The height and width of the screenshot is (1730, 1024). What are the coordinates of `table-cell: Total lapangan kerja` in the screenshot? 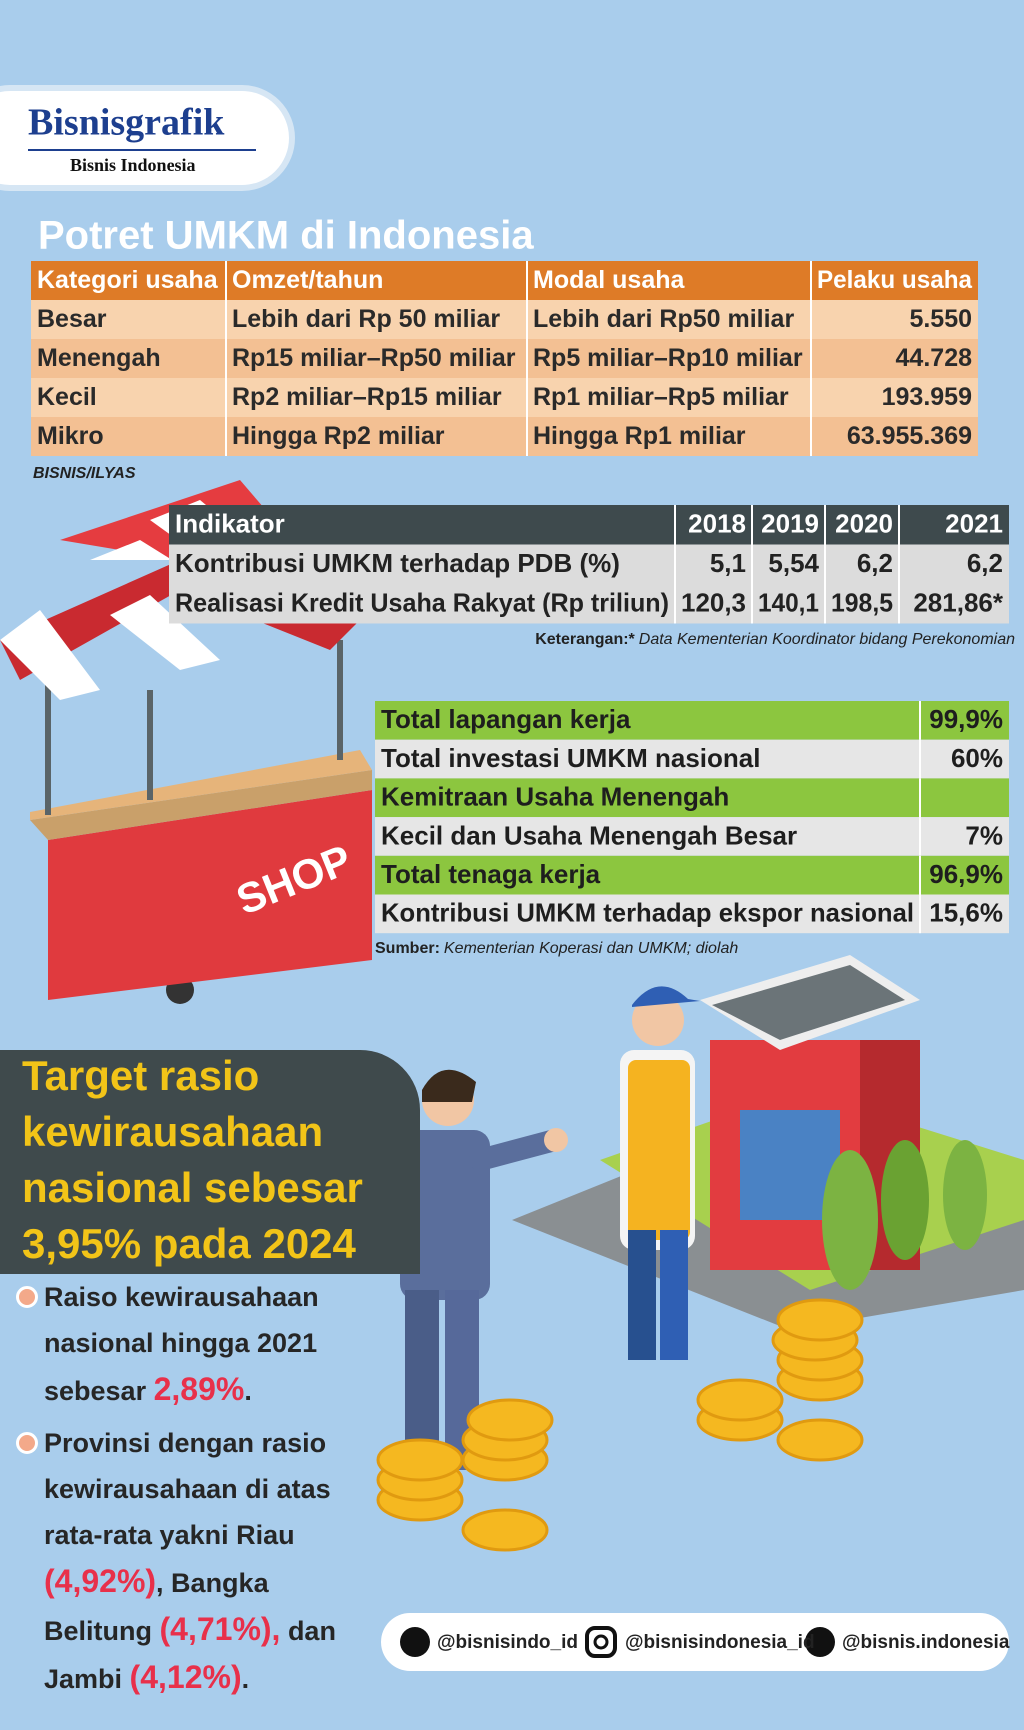 It's located at (506, 719).